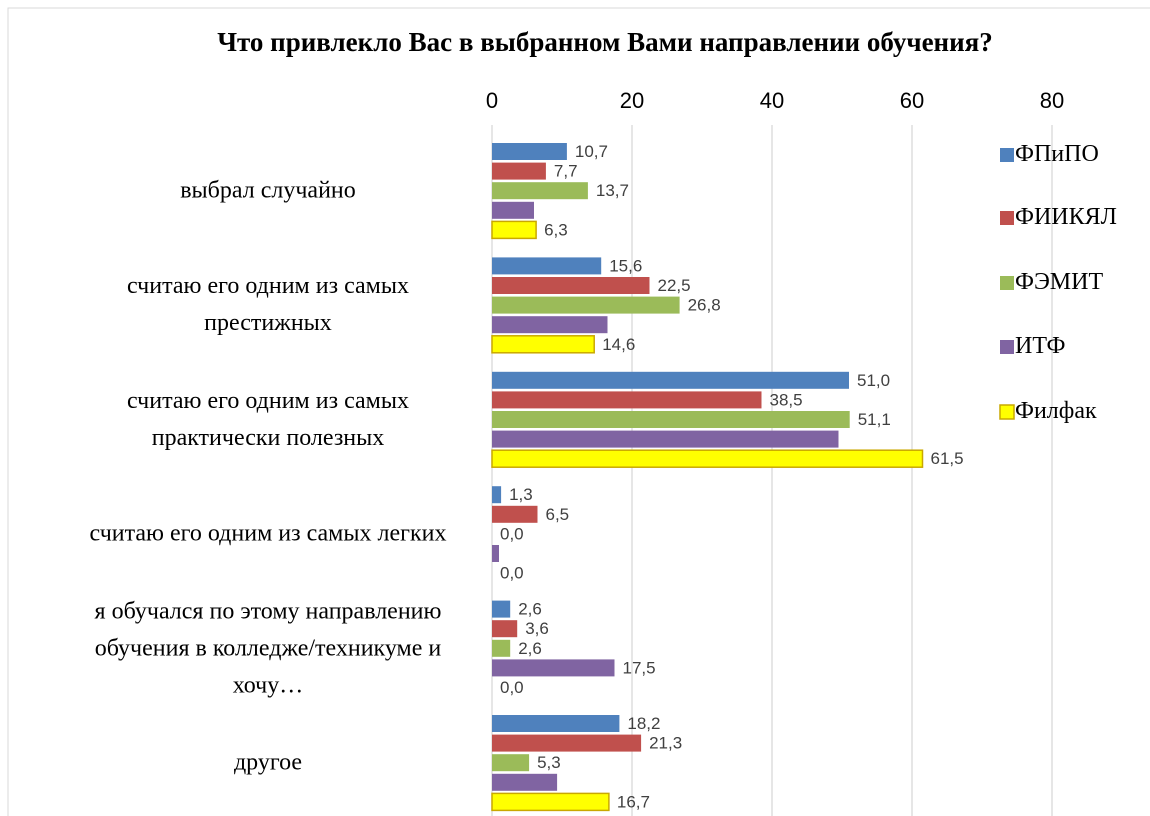  Describe the element at coordinates (1056, 411) in the screenshot. I see `legend-label: Филфак` at that location.